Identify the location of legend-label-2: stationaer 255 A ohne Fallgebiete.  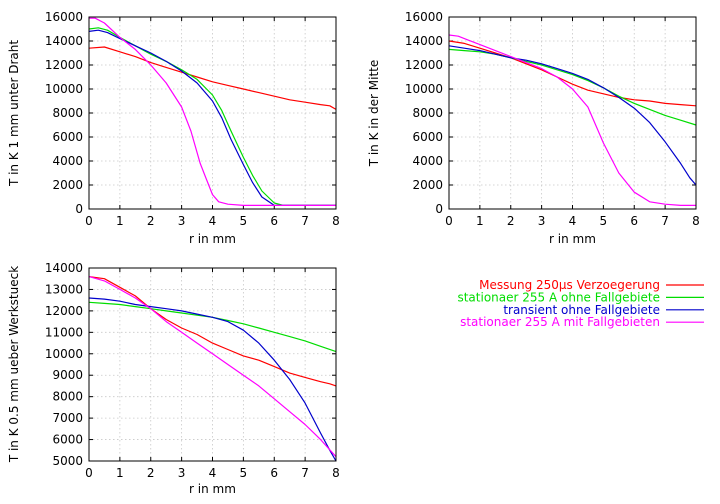
(558, 297).